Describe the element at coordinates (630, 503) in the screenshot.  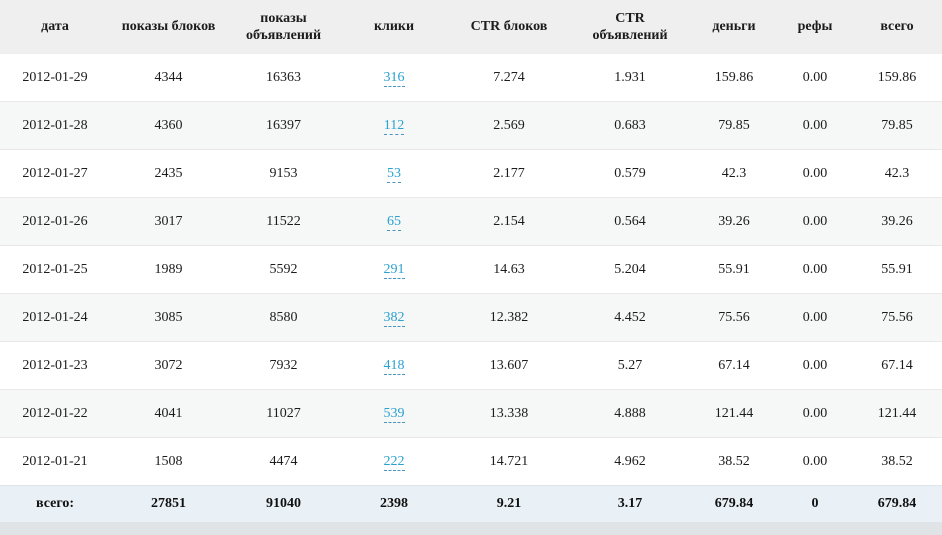
I see `totals-ctr-ads: 3.17` at that location.